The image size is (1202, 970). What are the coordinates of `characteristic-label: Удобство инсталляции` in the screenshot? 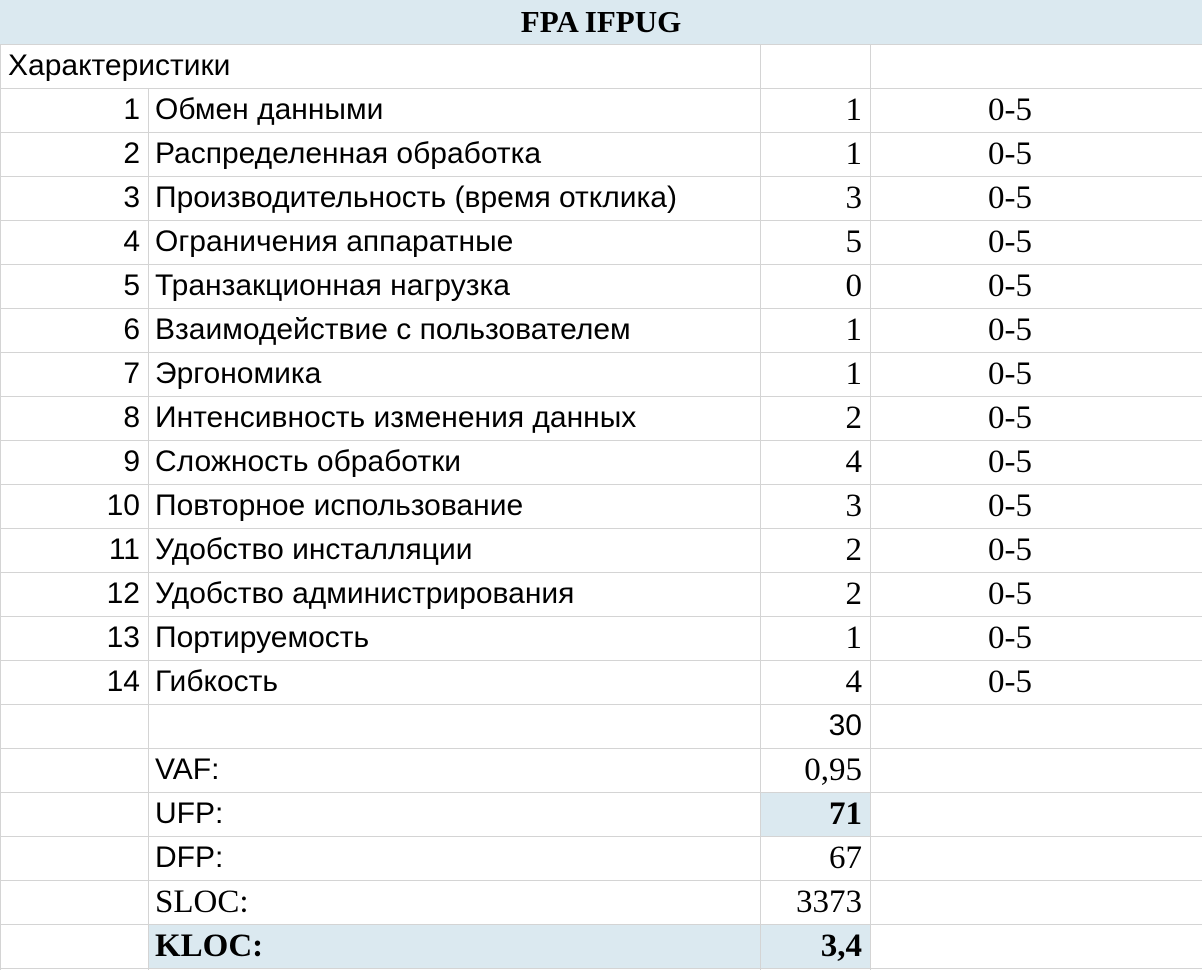 It's located at (314, 549).